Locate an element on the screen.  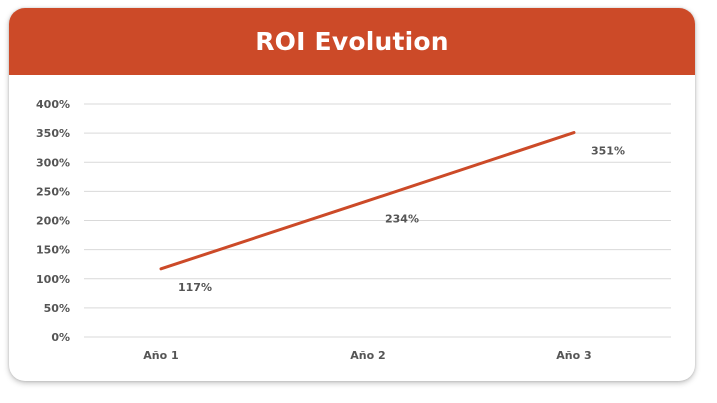
y-tick-label: 200% is located at coordinates (53, 221).